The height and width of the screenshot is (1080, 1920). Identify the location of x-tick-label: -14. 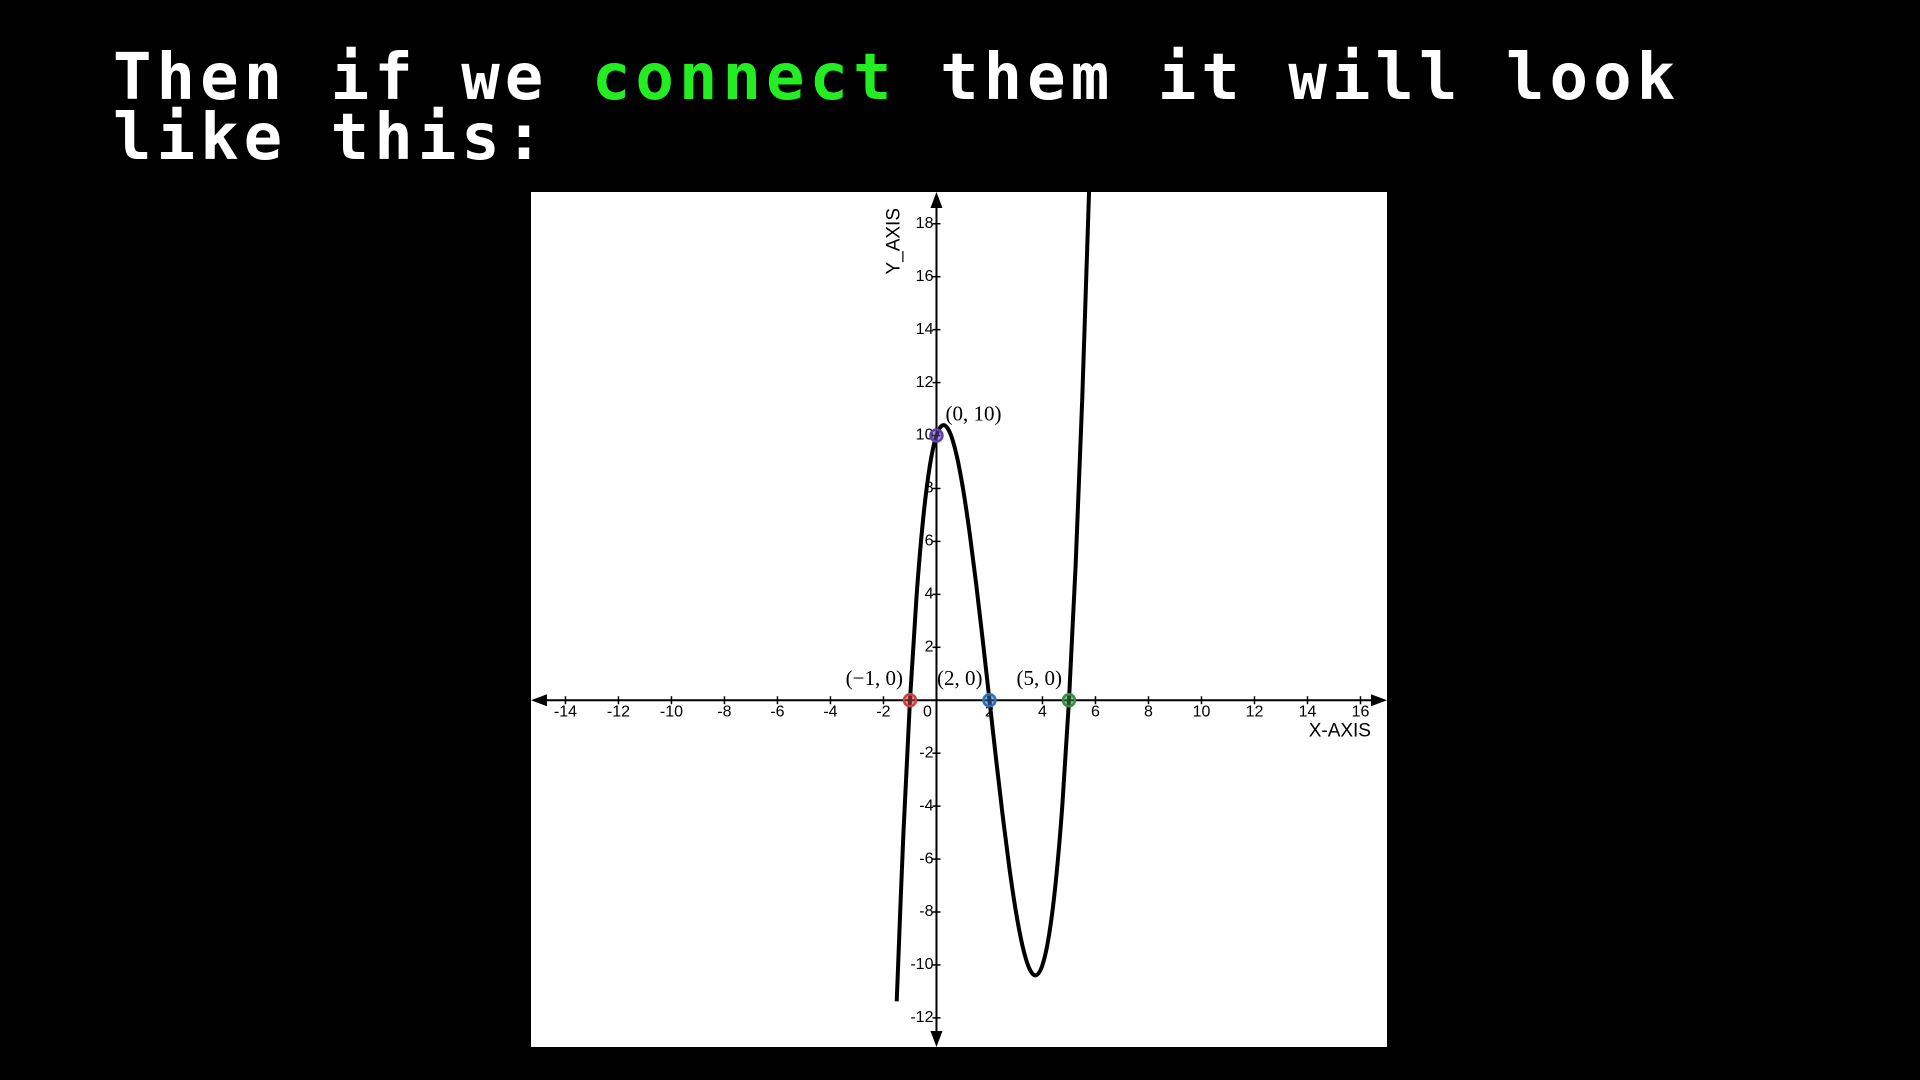
(565, 711).